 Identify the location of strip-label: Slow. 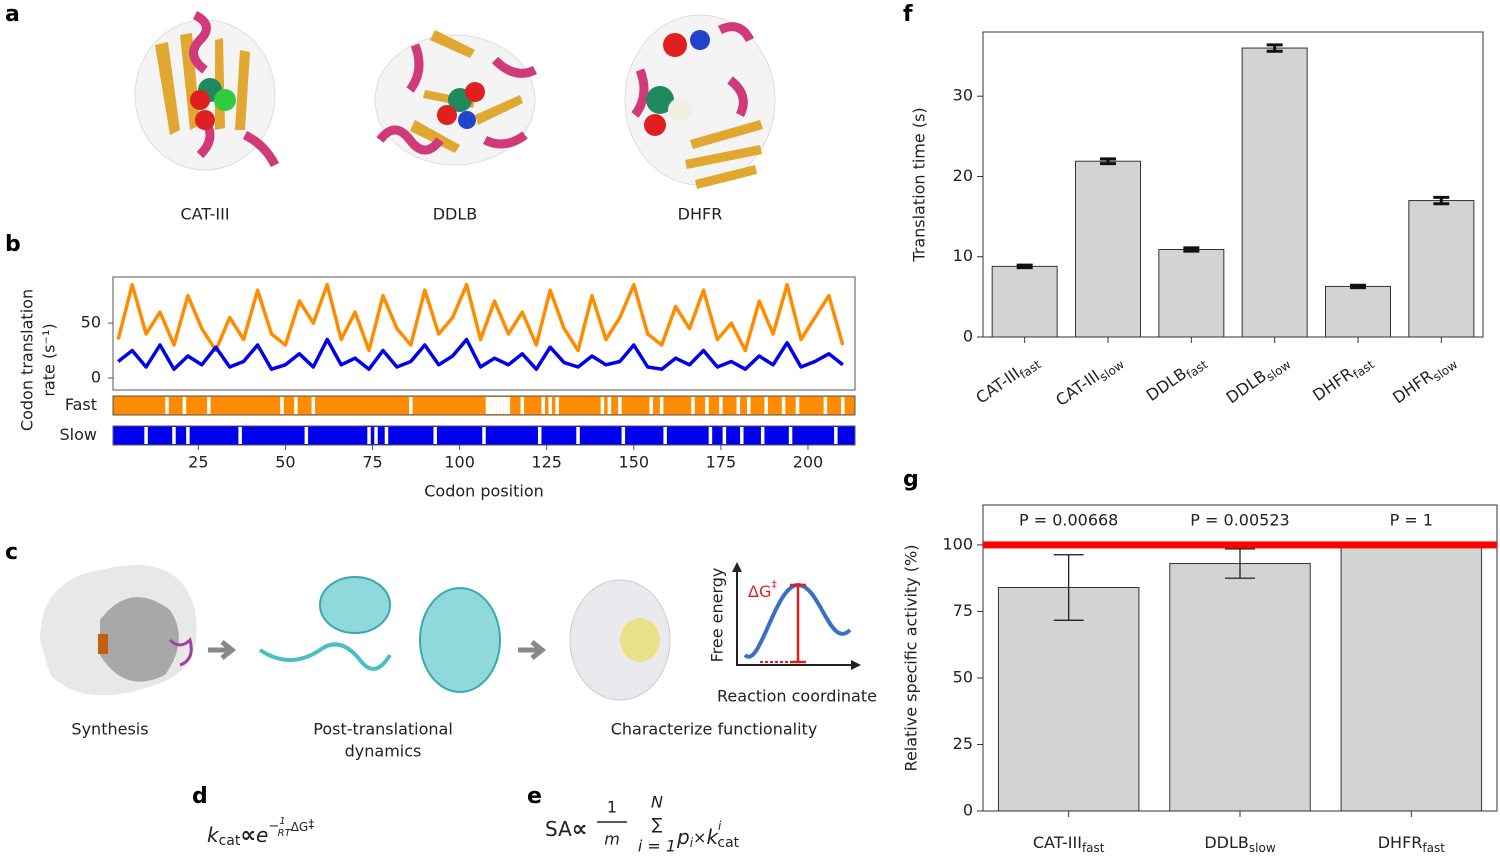
(78, 434).